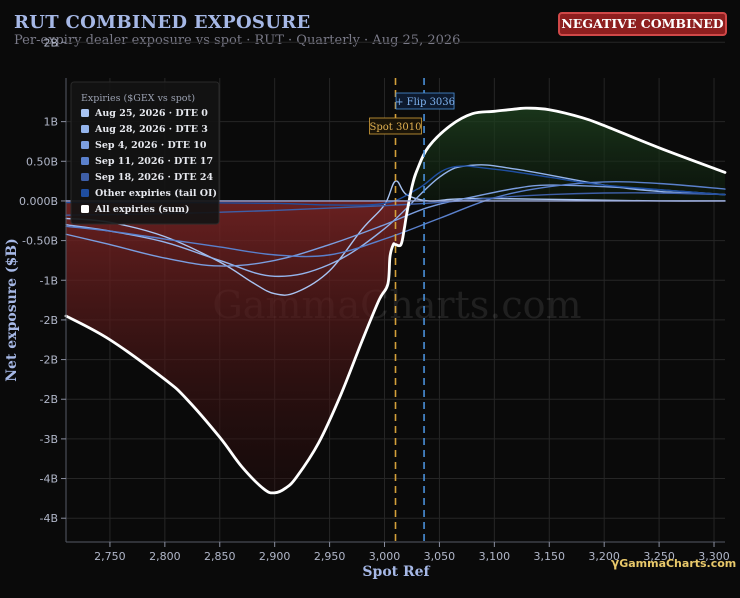 The height and width of the screenshot is (598, 740). What do you see at coordinates (154, 161) in the screenshot?
I see `legend-entry: Sep 11, 2026 · DTE 17` at bounding box center [154, 161].